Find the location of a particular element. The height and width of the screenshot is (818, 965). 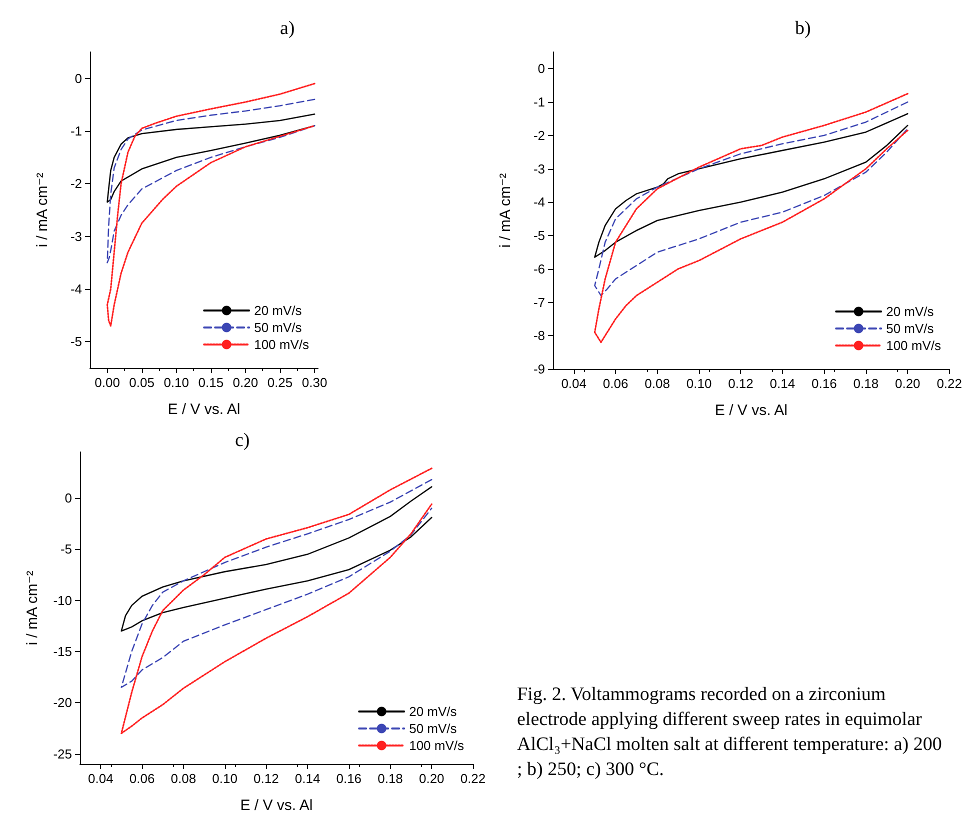

chart-title: a) is located at coordinates (287, 28).